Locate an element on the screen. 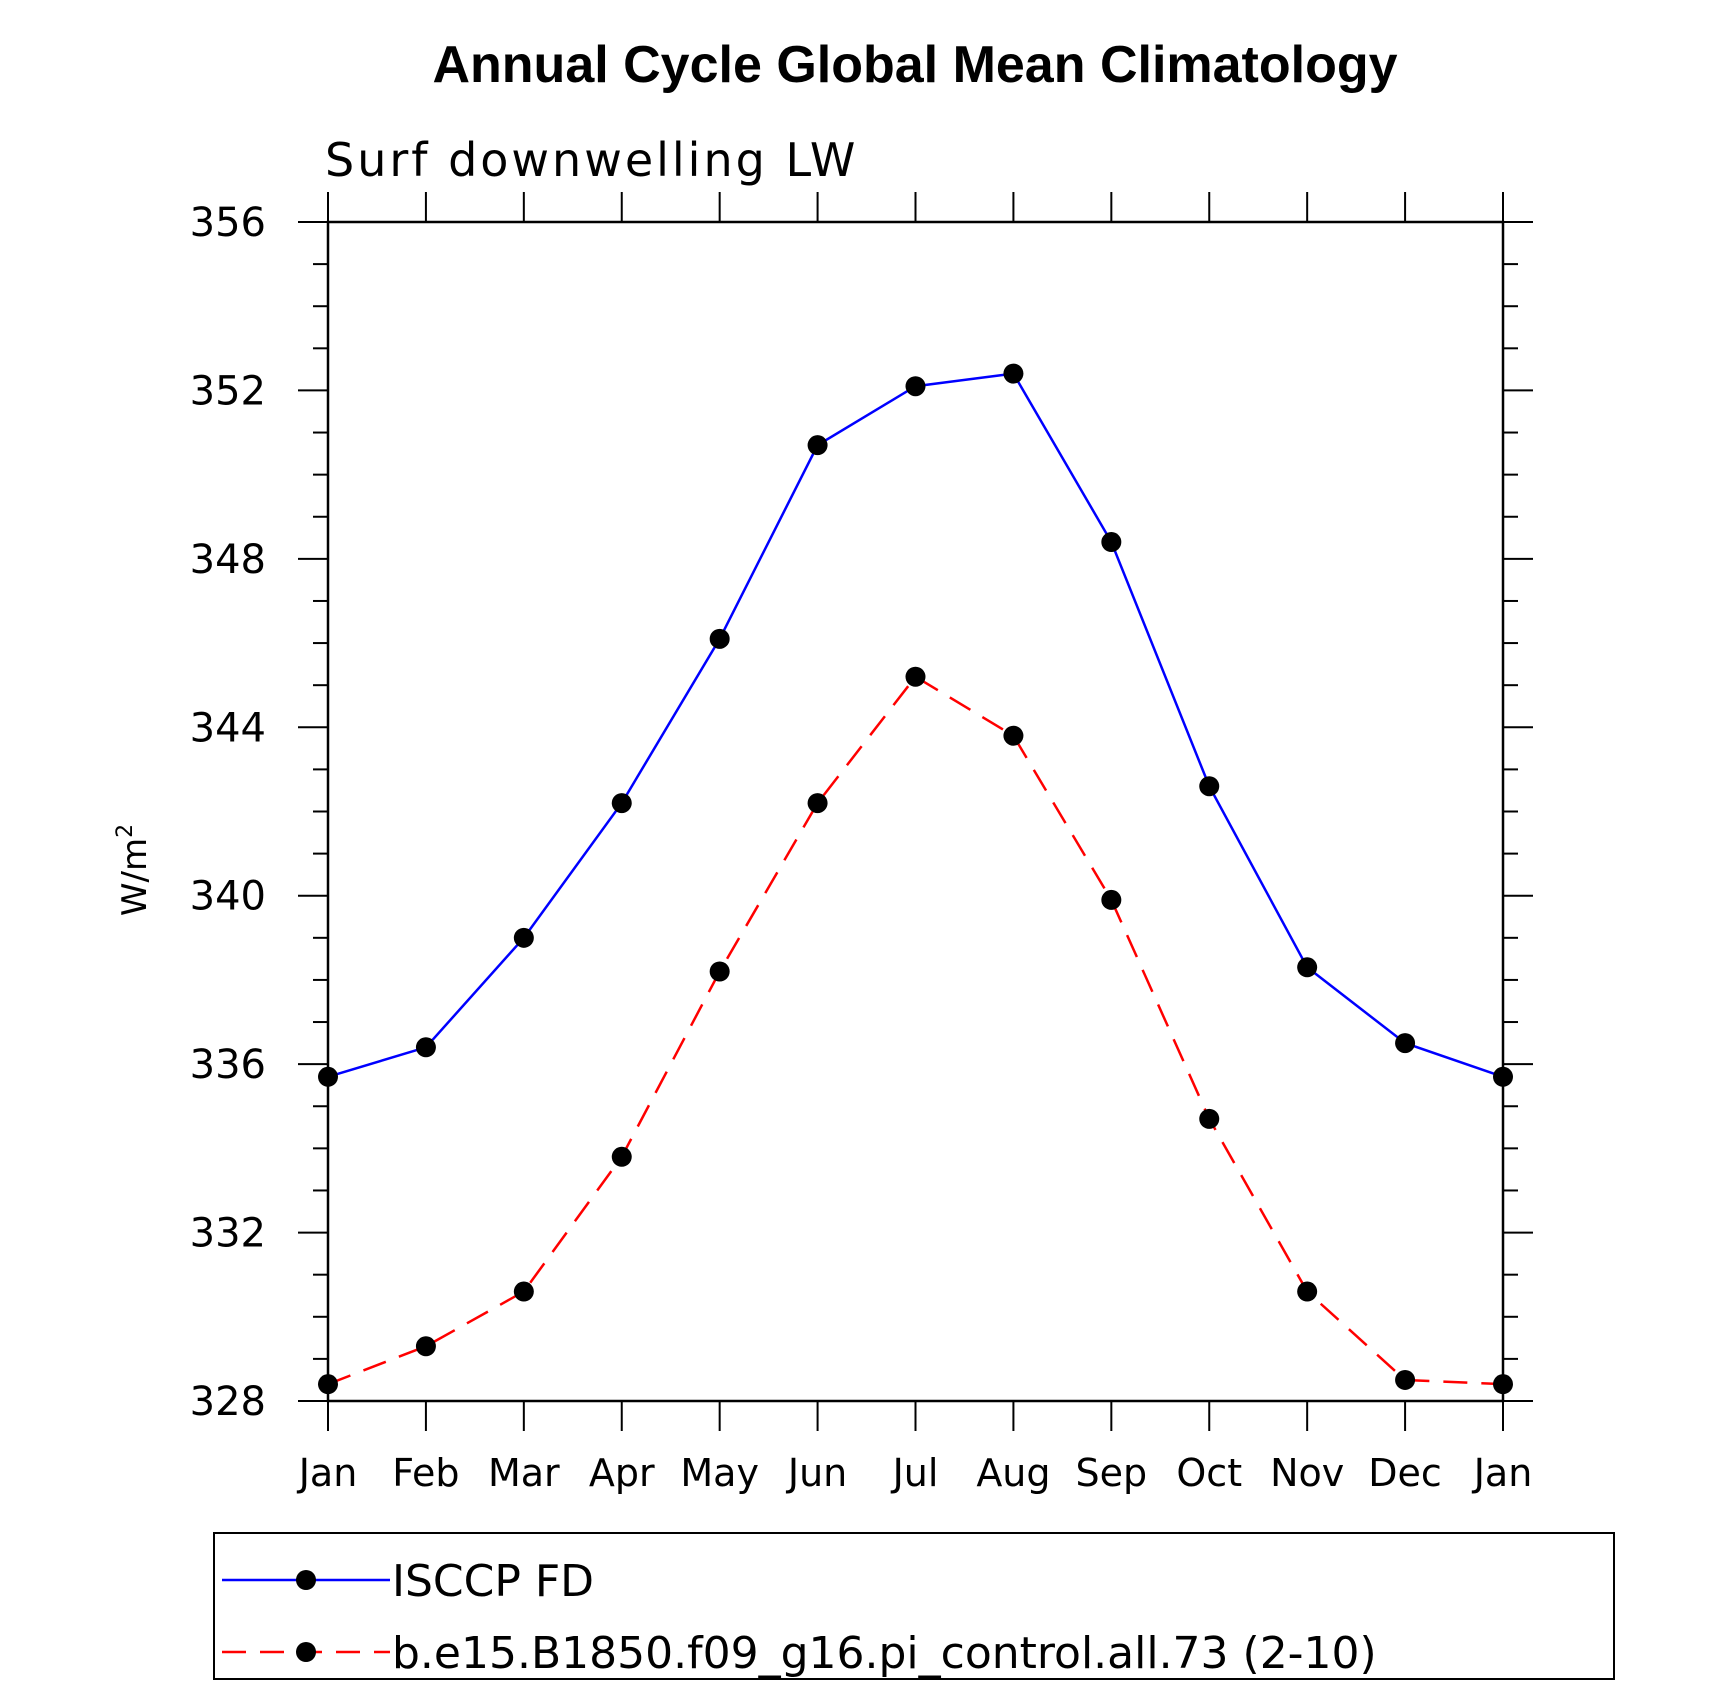 The height and width of the screenshot is (1686, 1710). y-tick-label: 336 is located at coordinates (228, 1065).